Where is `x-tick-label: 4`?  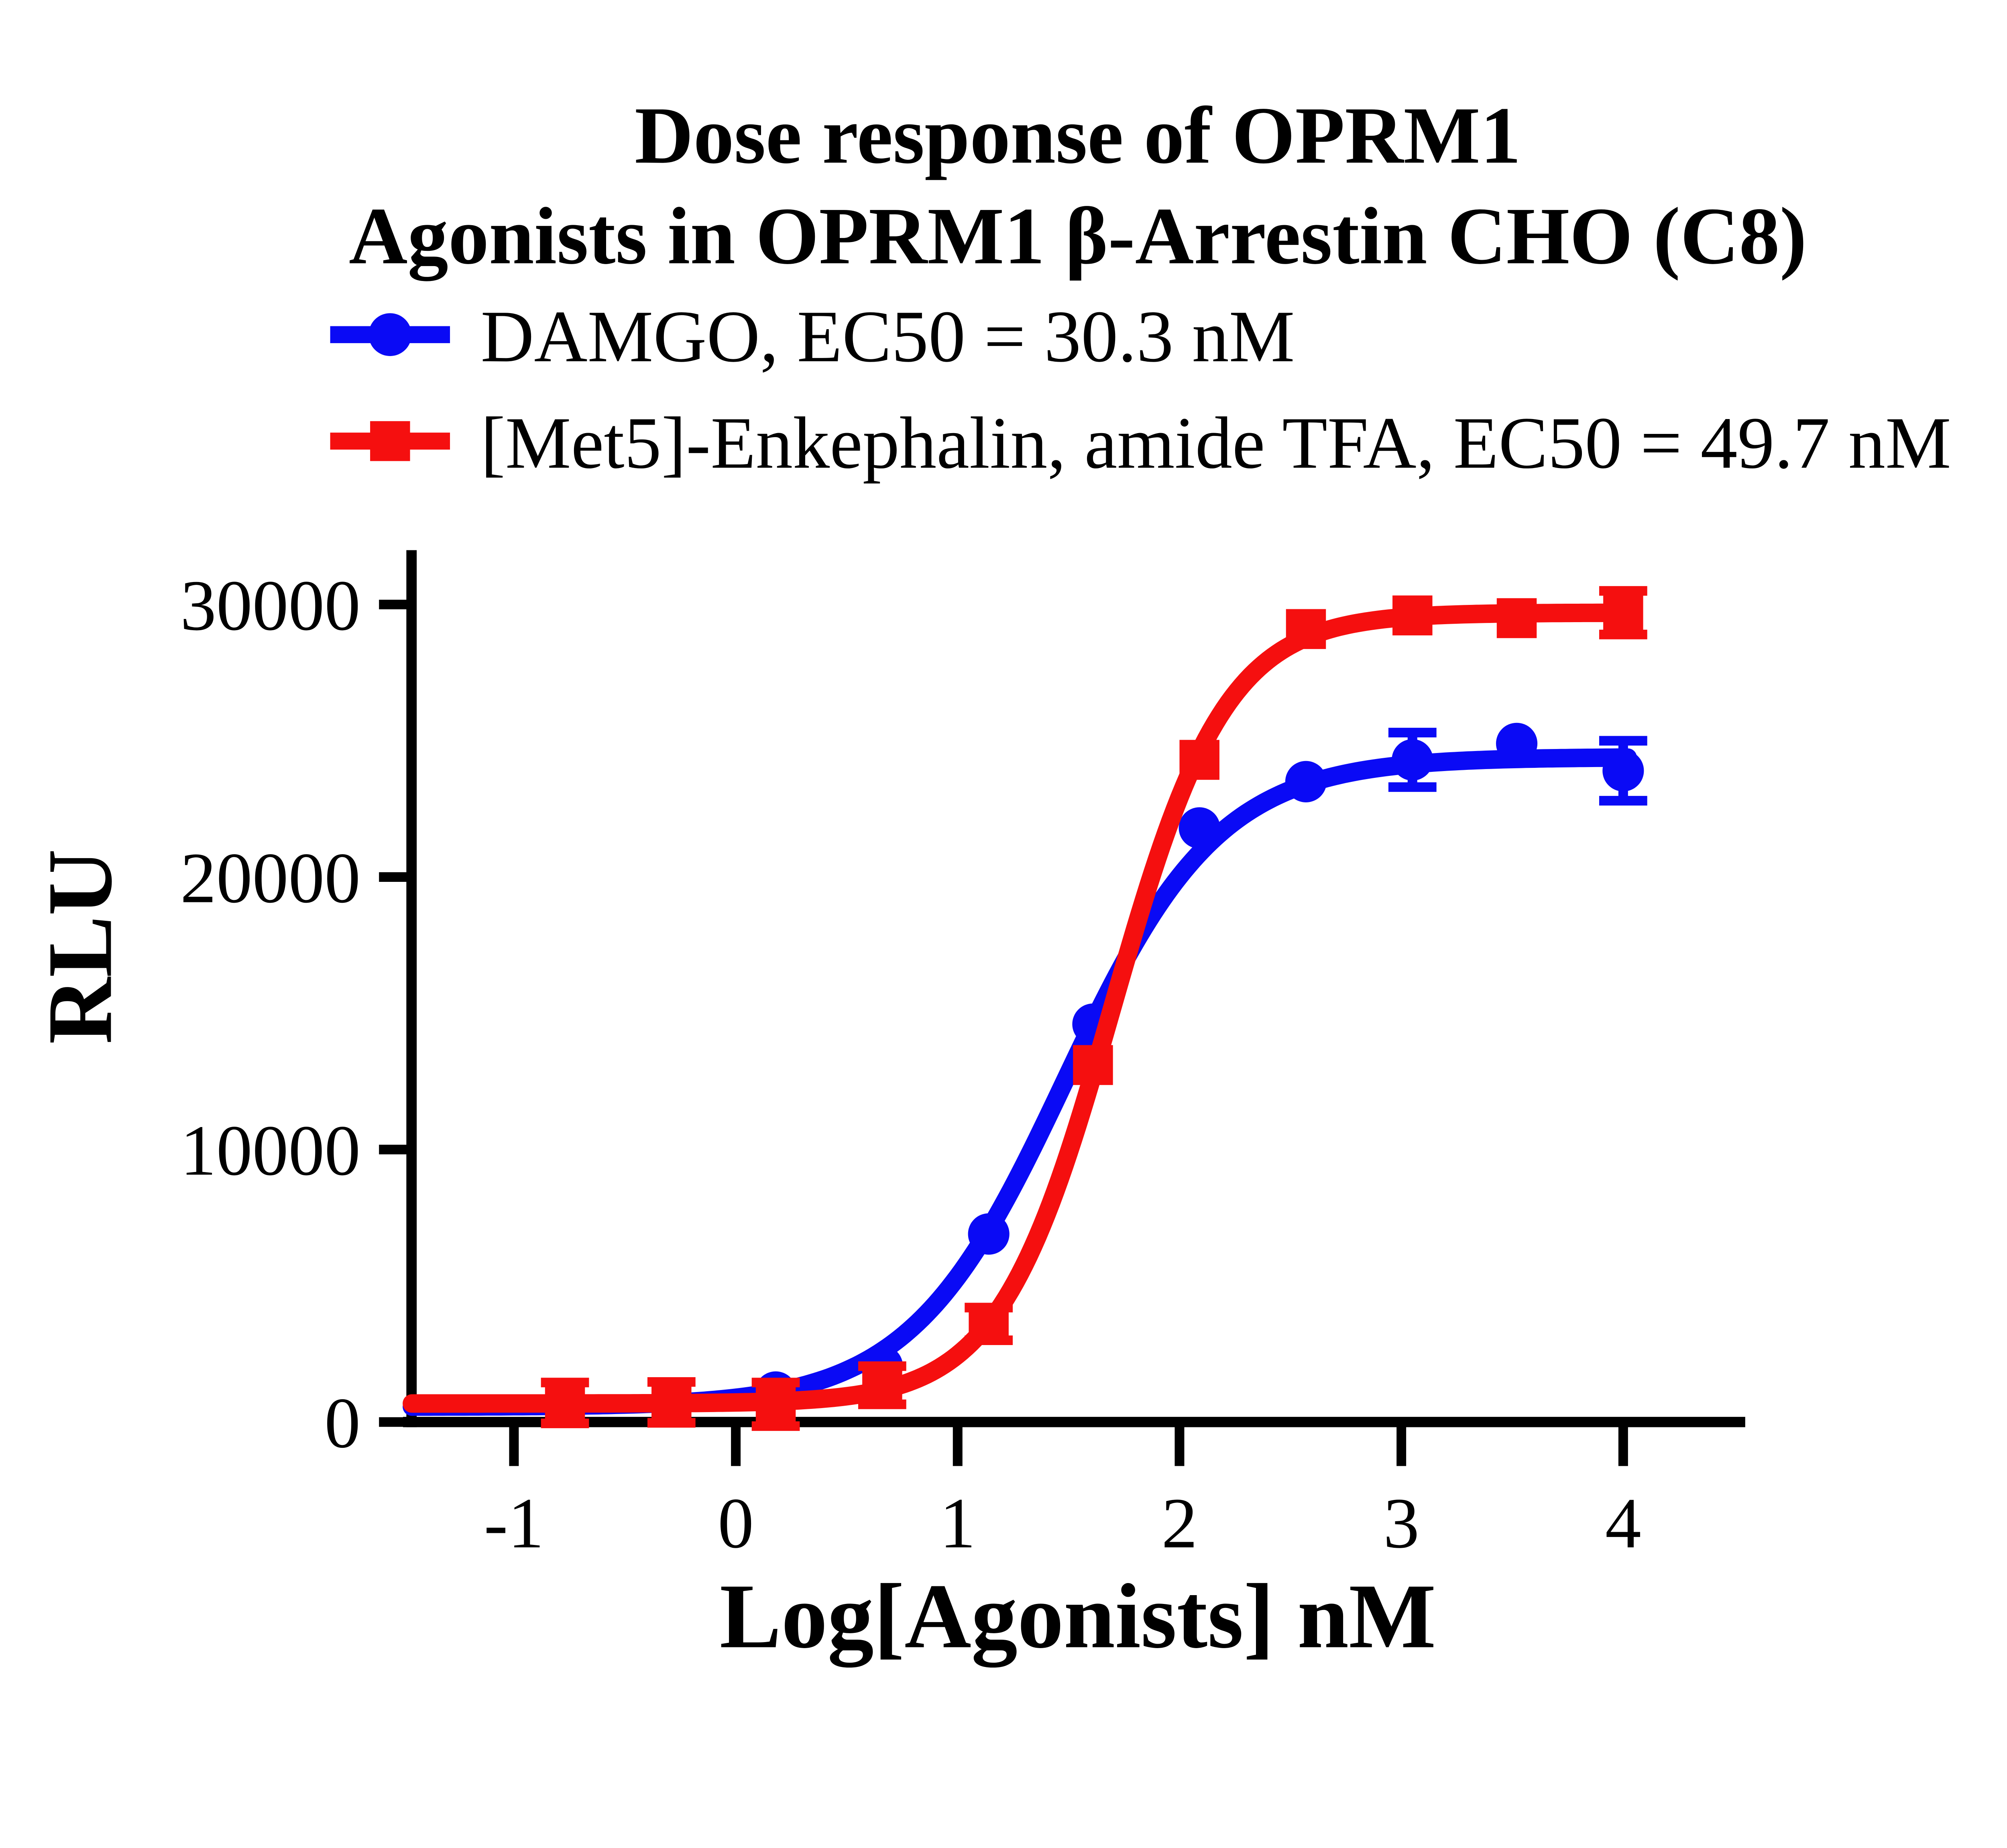
x-tick-label: 4 is located at coordinates (1623, 1523).